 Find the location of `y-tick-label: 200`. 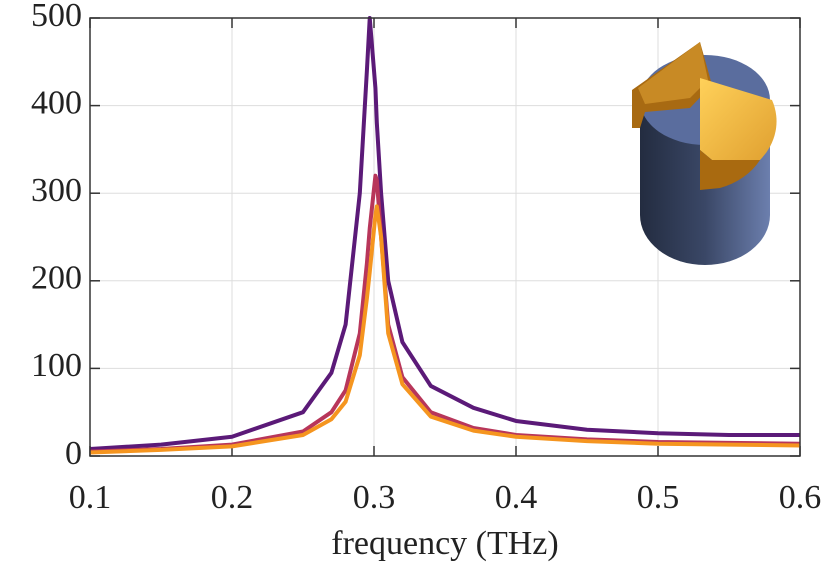

y-tick-label: 200 is located at coordinates (56, 278).